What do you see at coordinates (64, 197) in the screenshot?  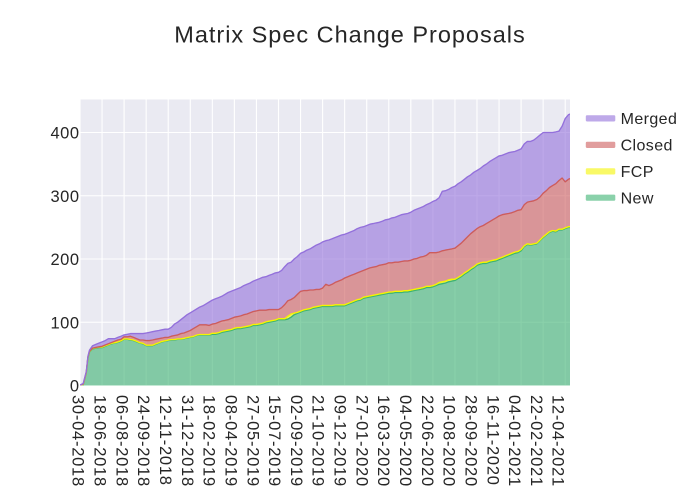 I see `svg-text: 300` at bounding box center [64, 197].